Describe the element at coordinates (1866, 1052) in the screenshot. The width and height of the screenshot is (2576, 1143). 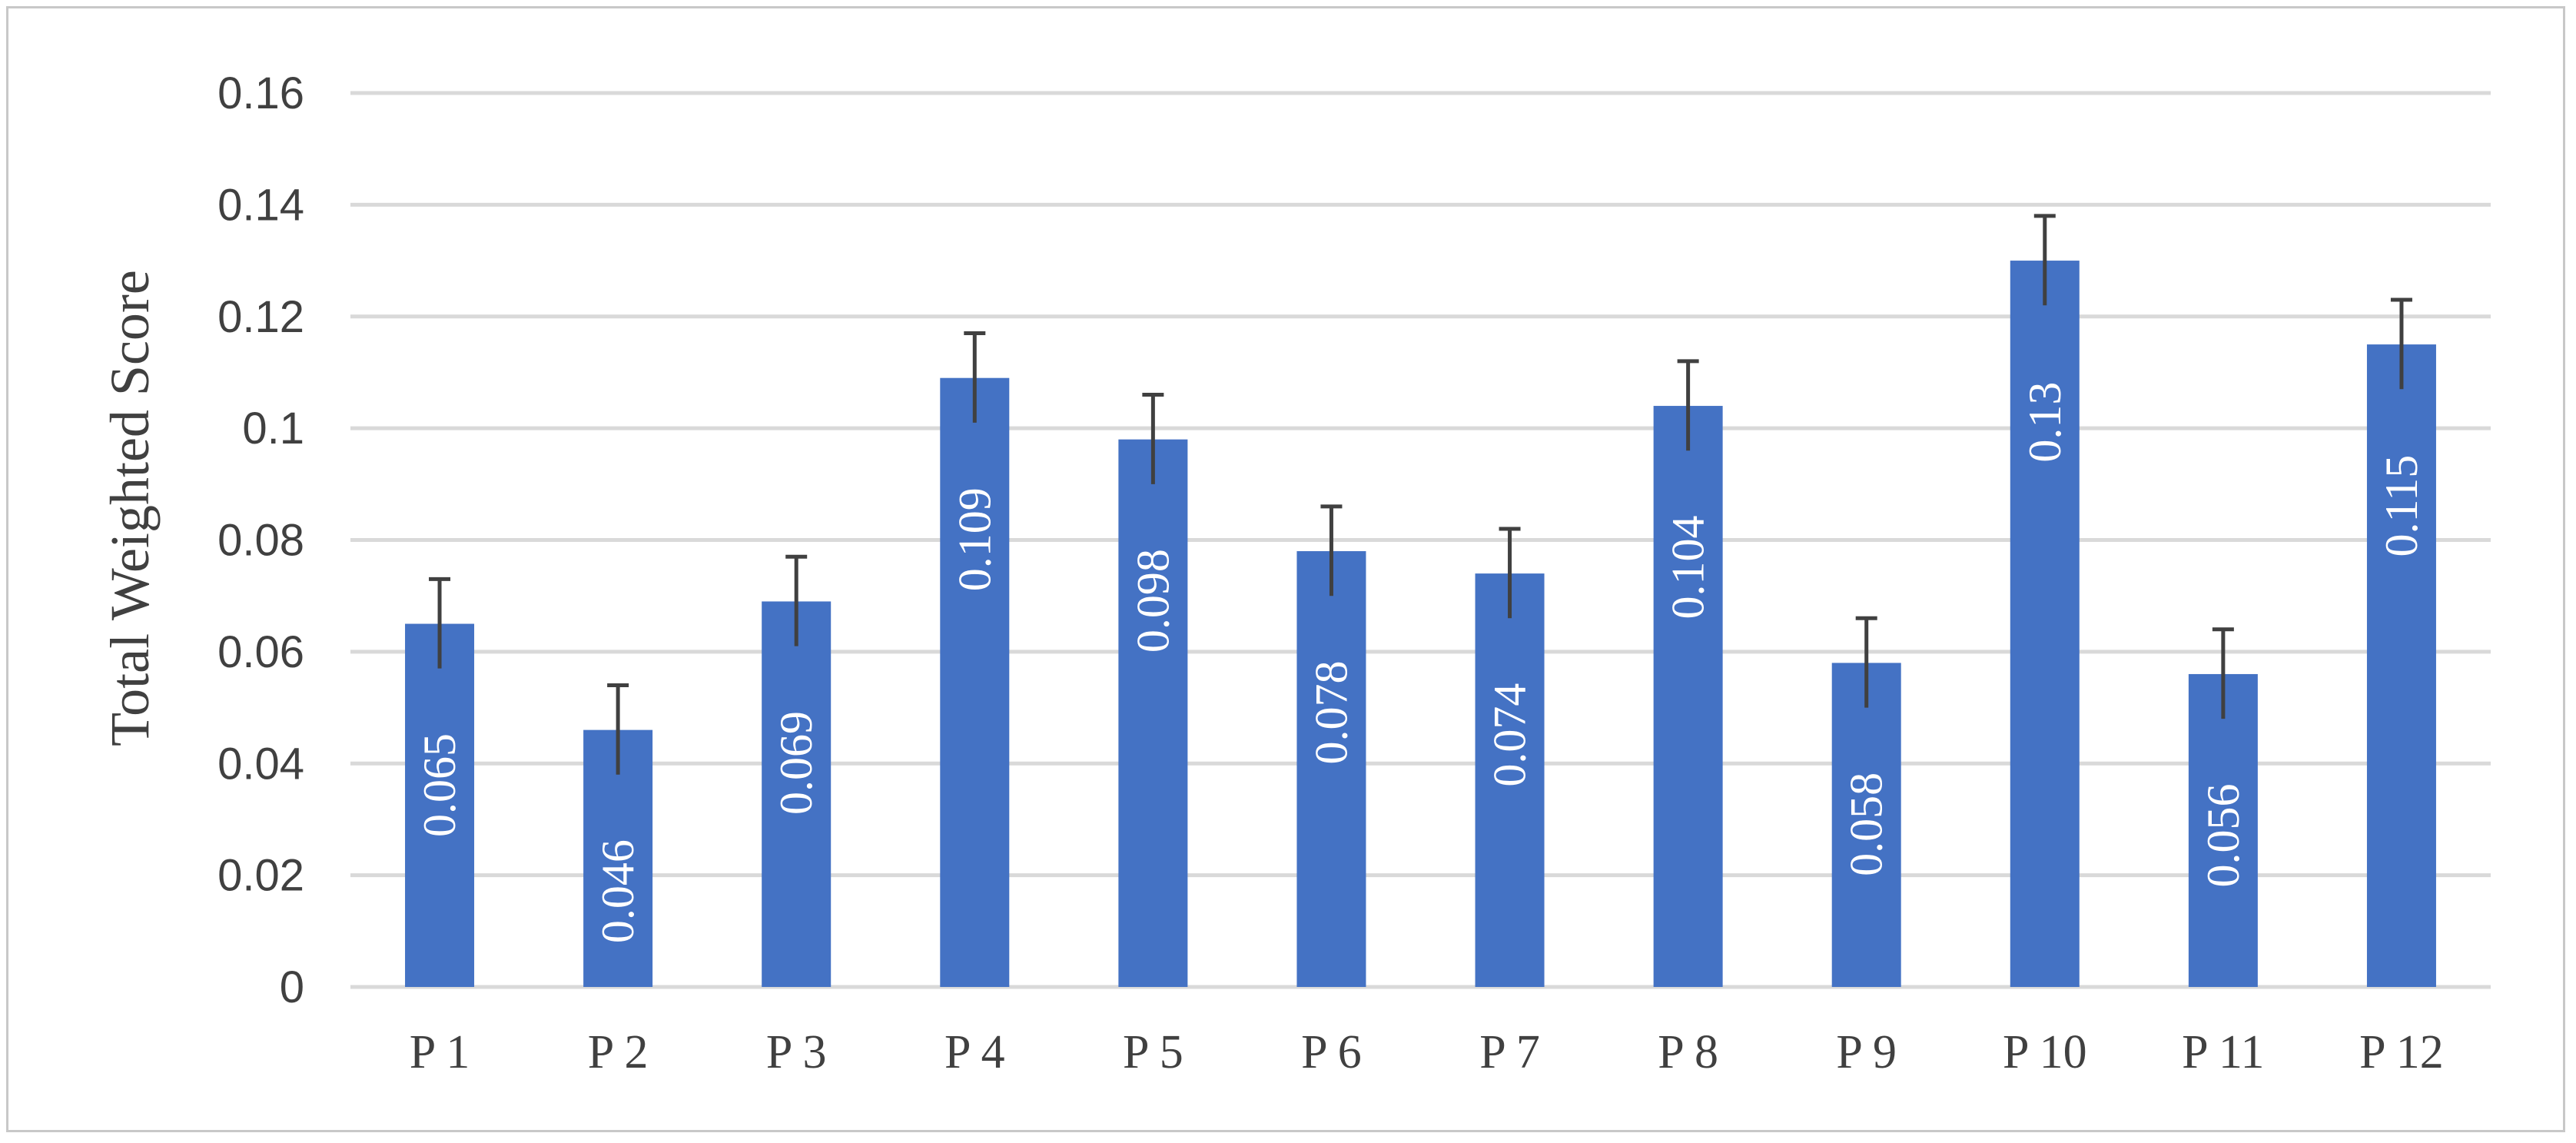
I see `x-tick-label: P 9` at that location.